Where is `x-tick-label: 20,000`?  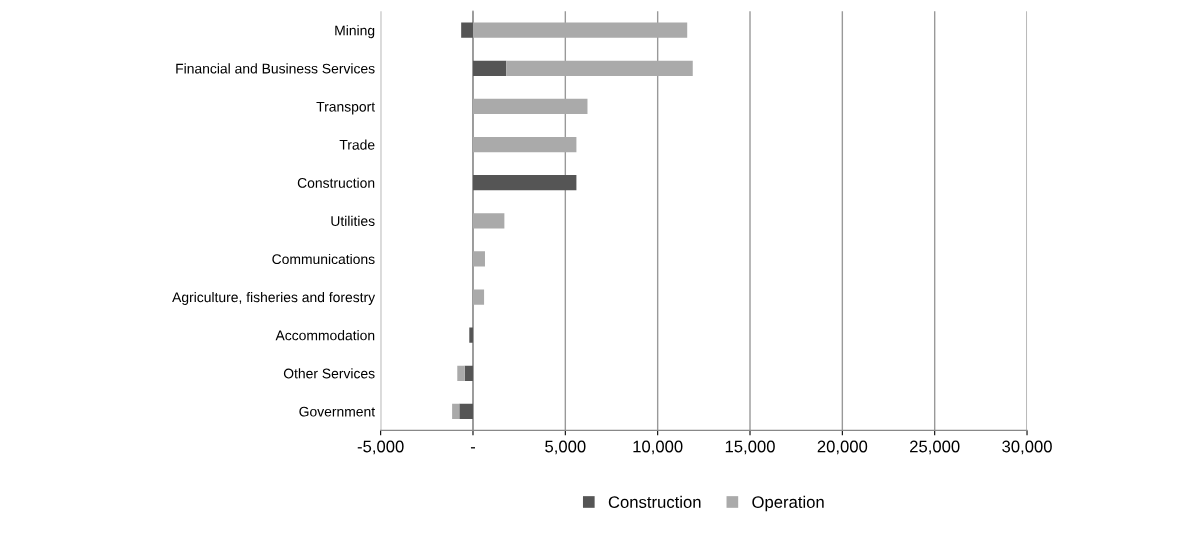
x-tick-label: 20,000 is located at coordinates (842, 447).